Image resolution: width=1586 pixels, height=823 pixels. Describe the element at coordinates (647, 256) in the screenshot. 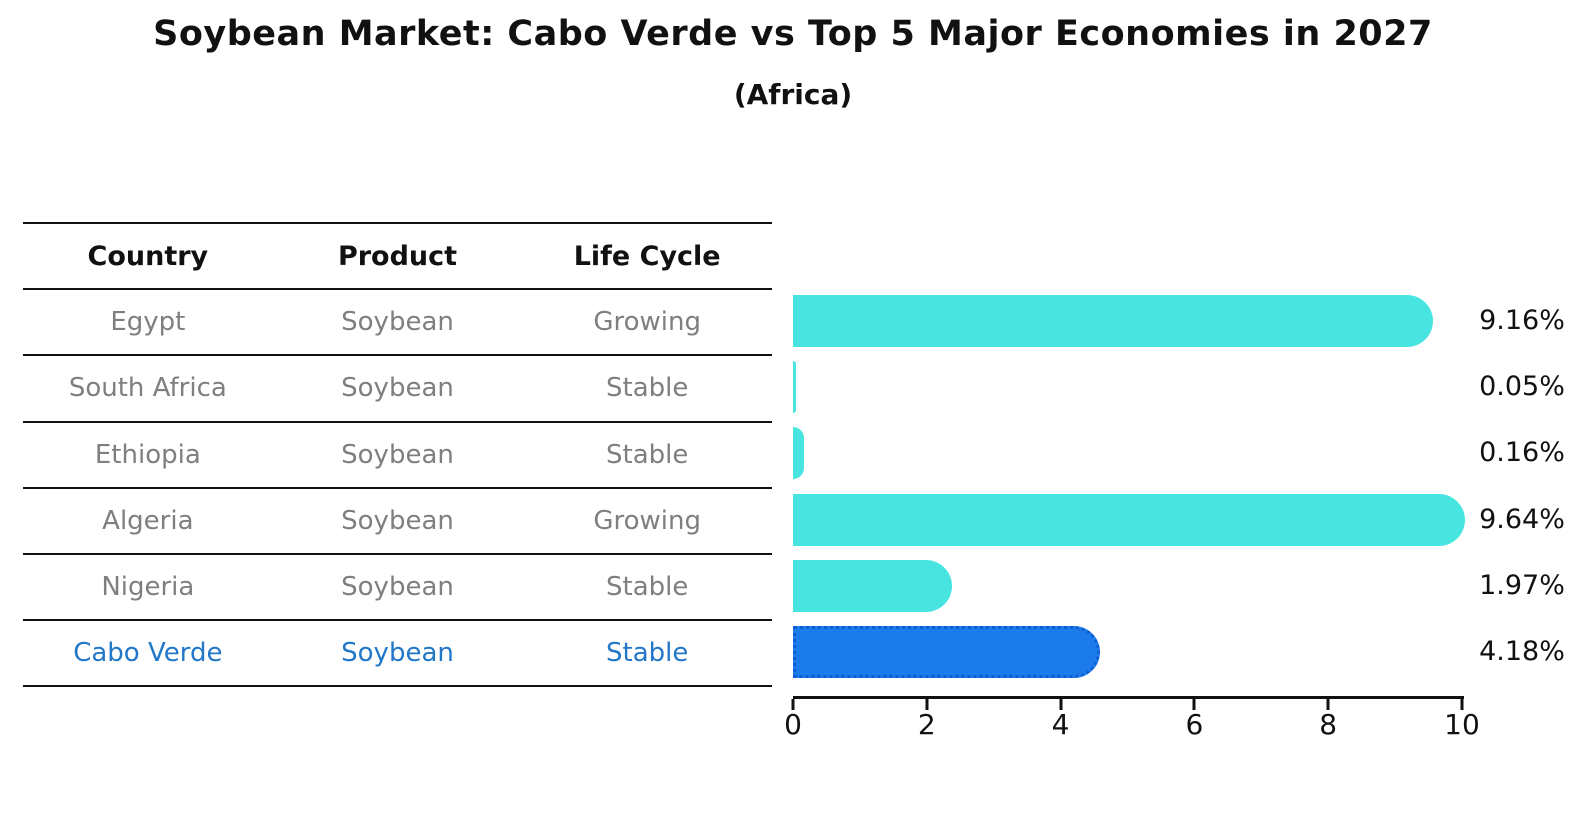

I see `column-header: Life Cycle` at that location.